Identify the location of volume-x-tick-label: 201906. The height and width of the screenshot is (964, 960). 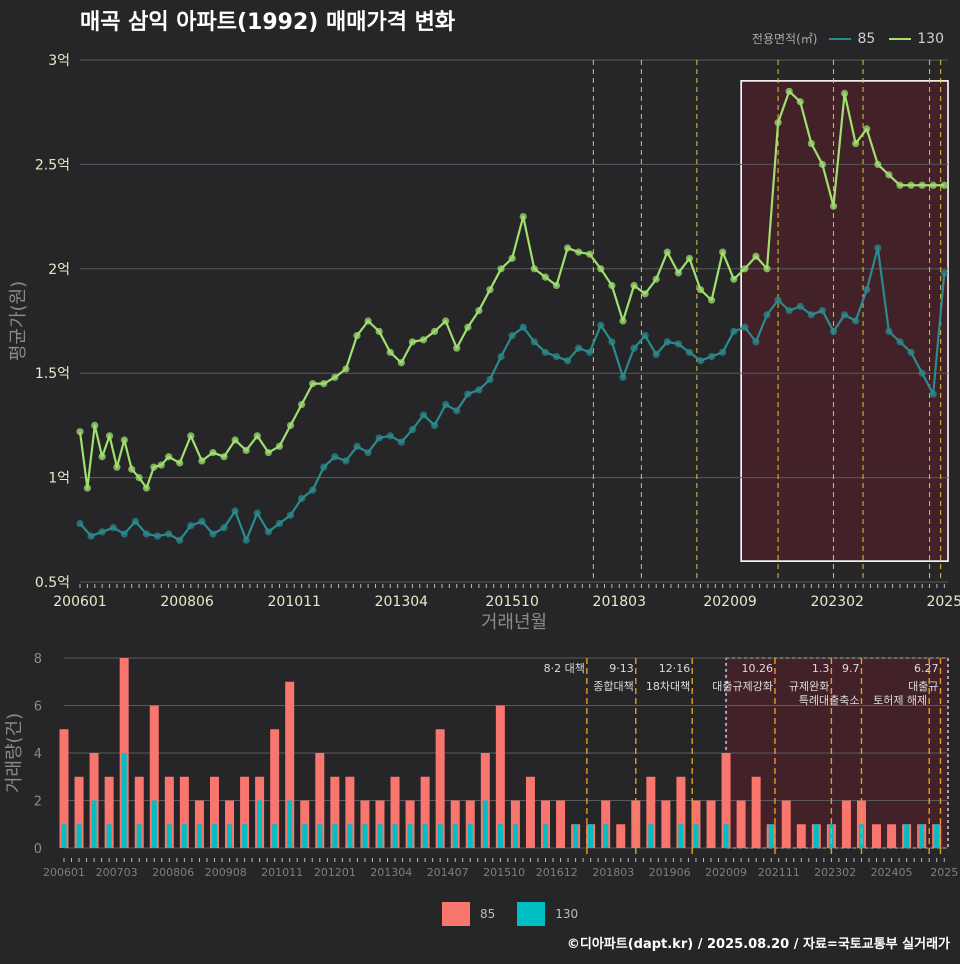
(670, 872).